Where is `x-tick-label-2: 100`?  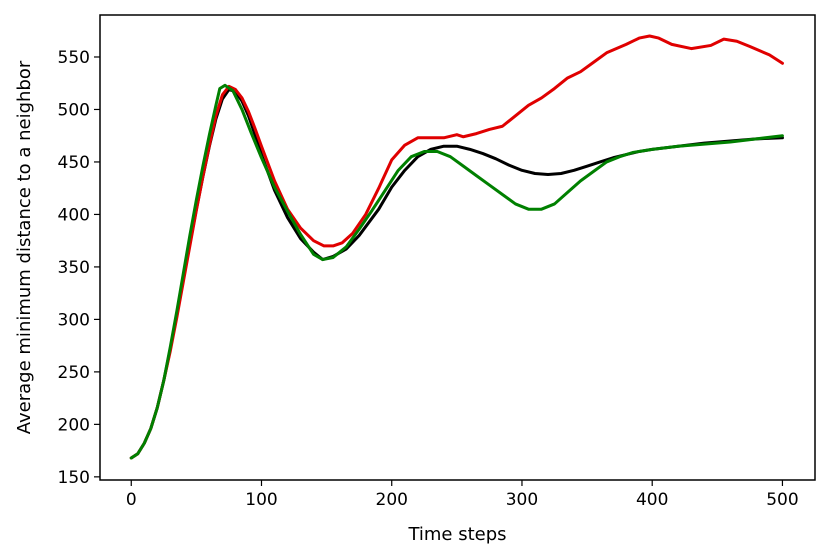 x-tick-label-2: 100 is located at coordinates (261, 500).